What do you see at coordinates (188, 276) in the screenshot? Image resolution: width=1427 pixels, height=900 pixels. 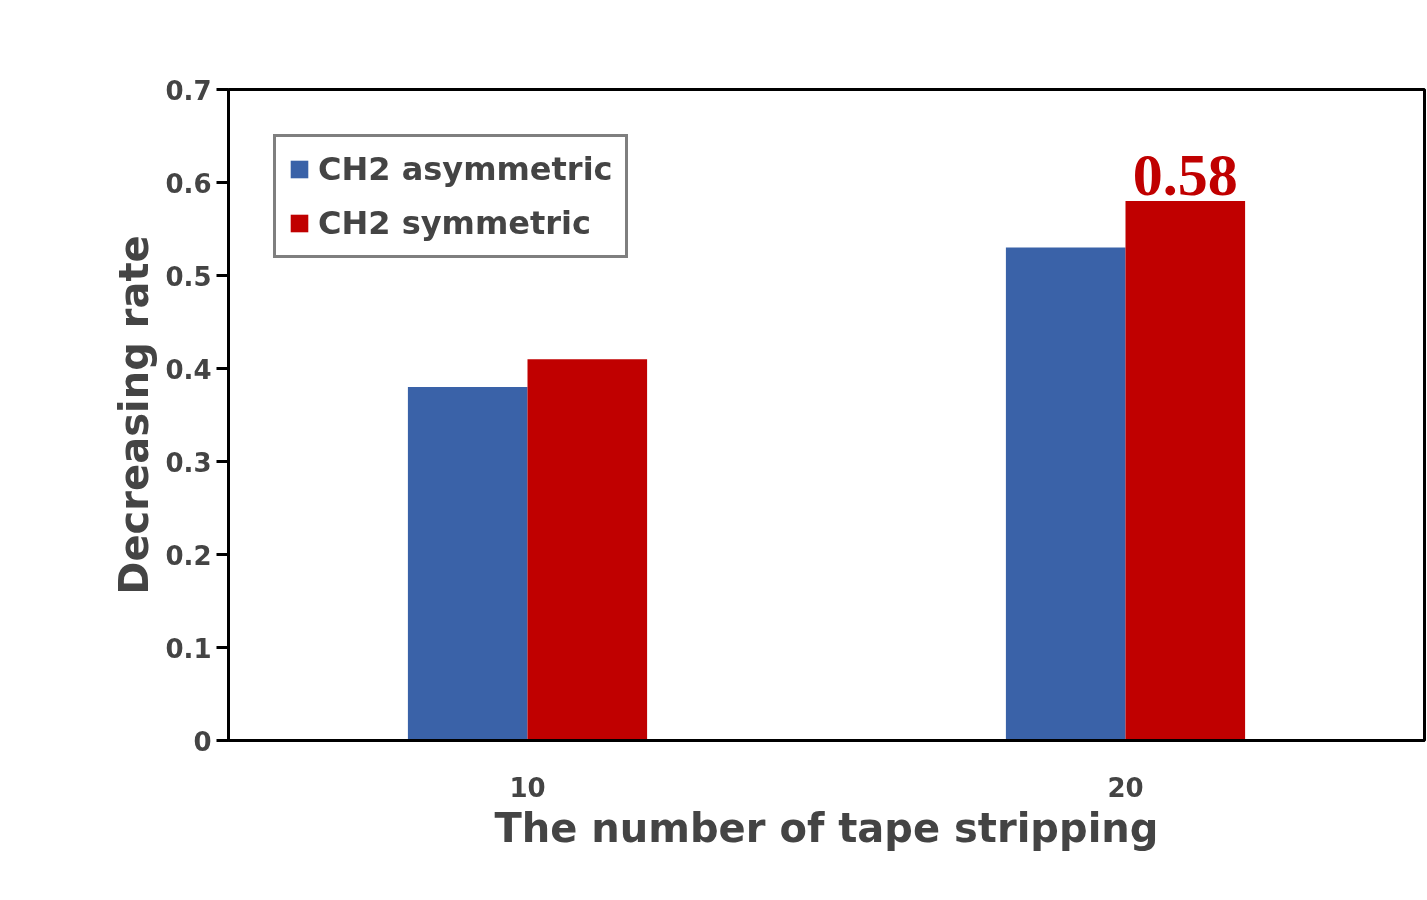 I see `y-tick-label: 0.5` at bounding box center [188, 276].